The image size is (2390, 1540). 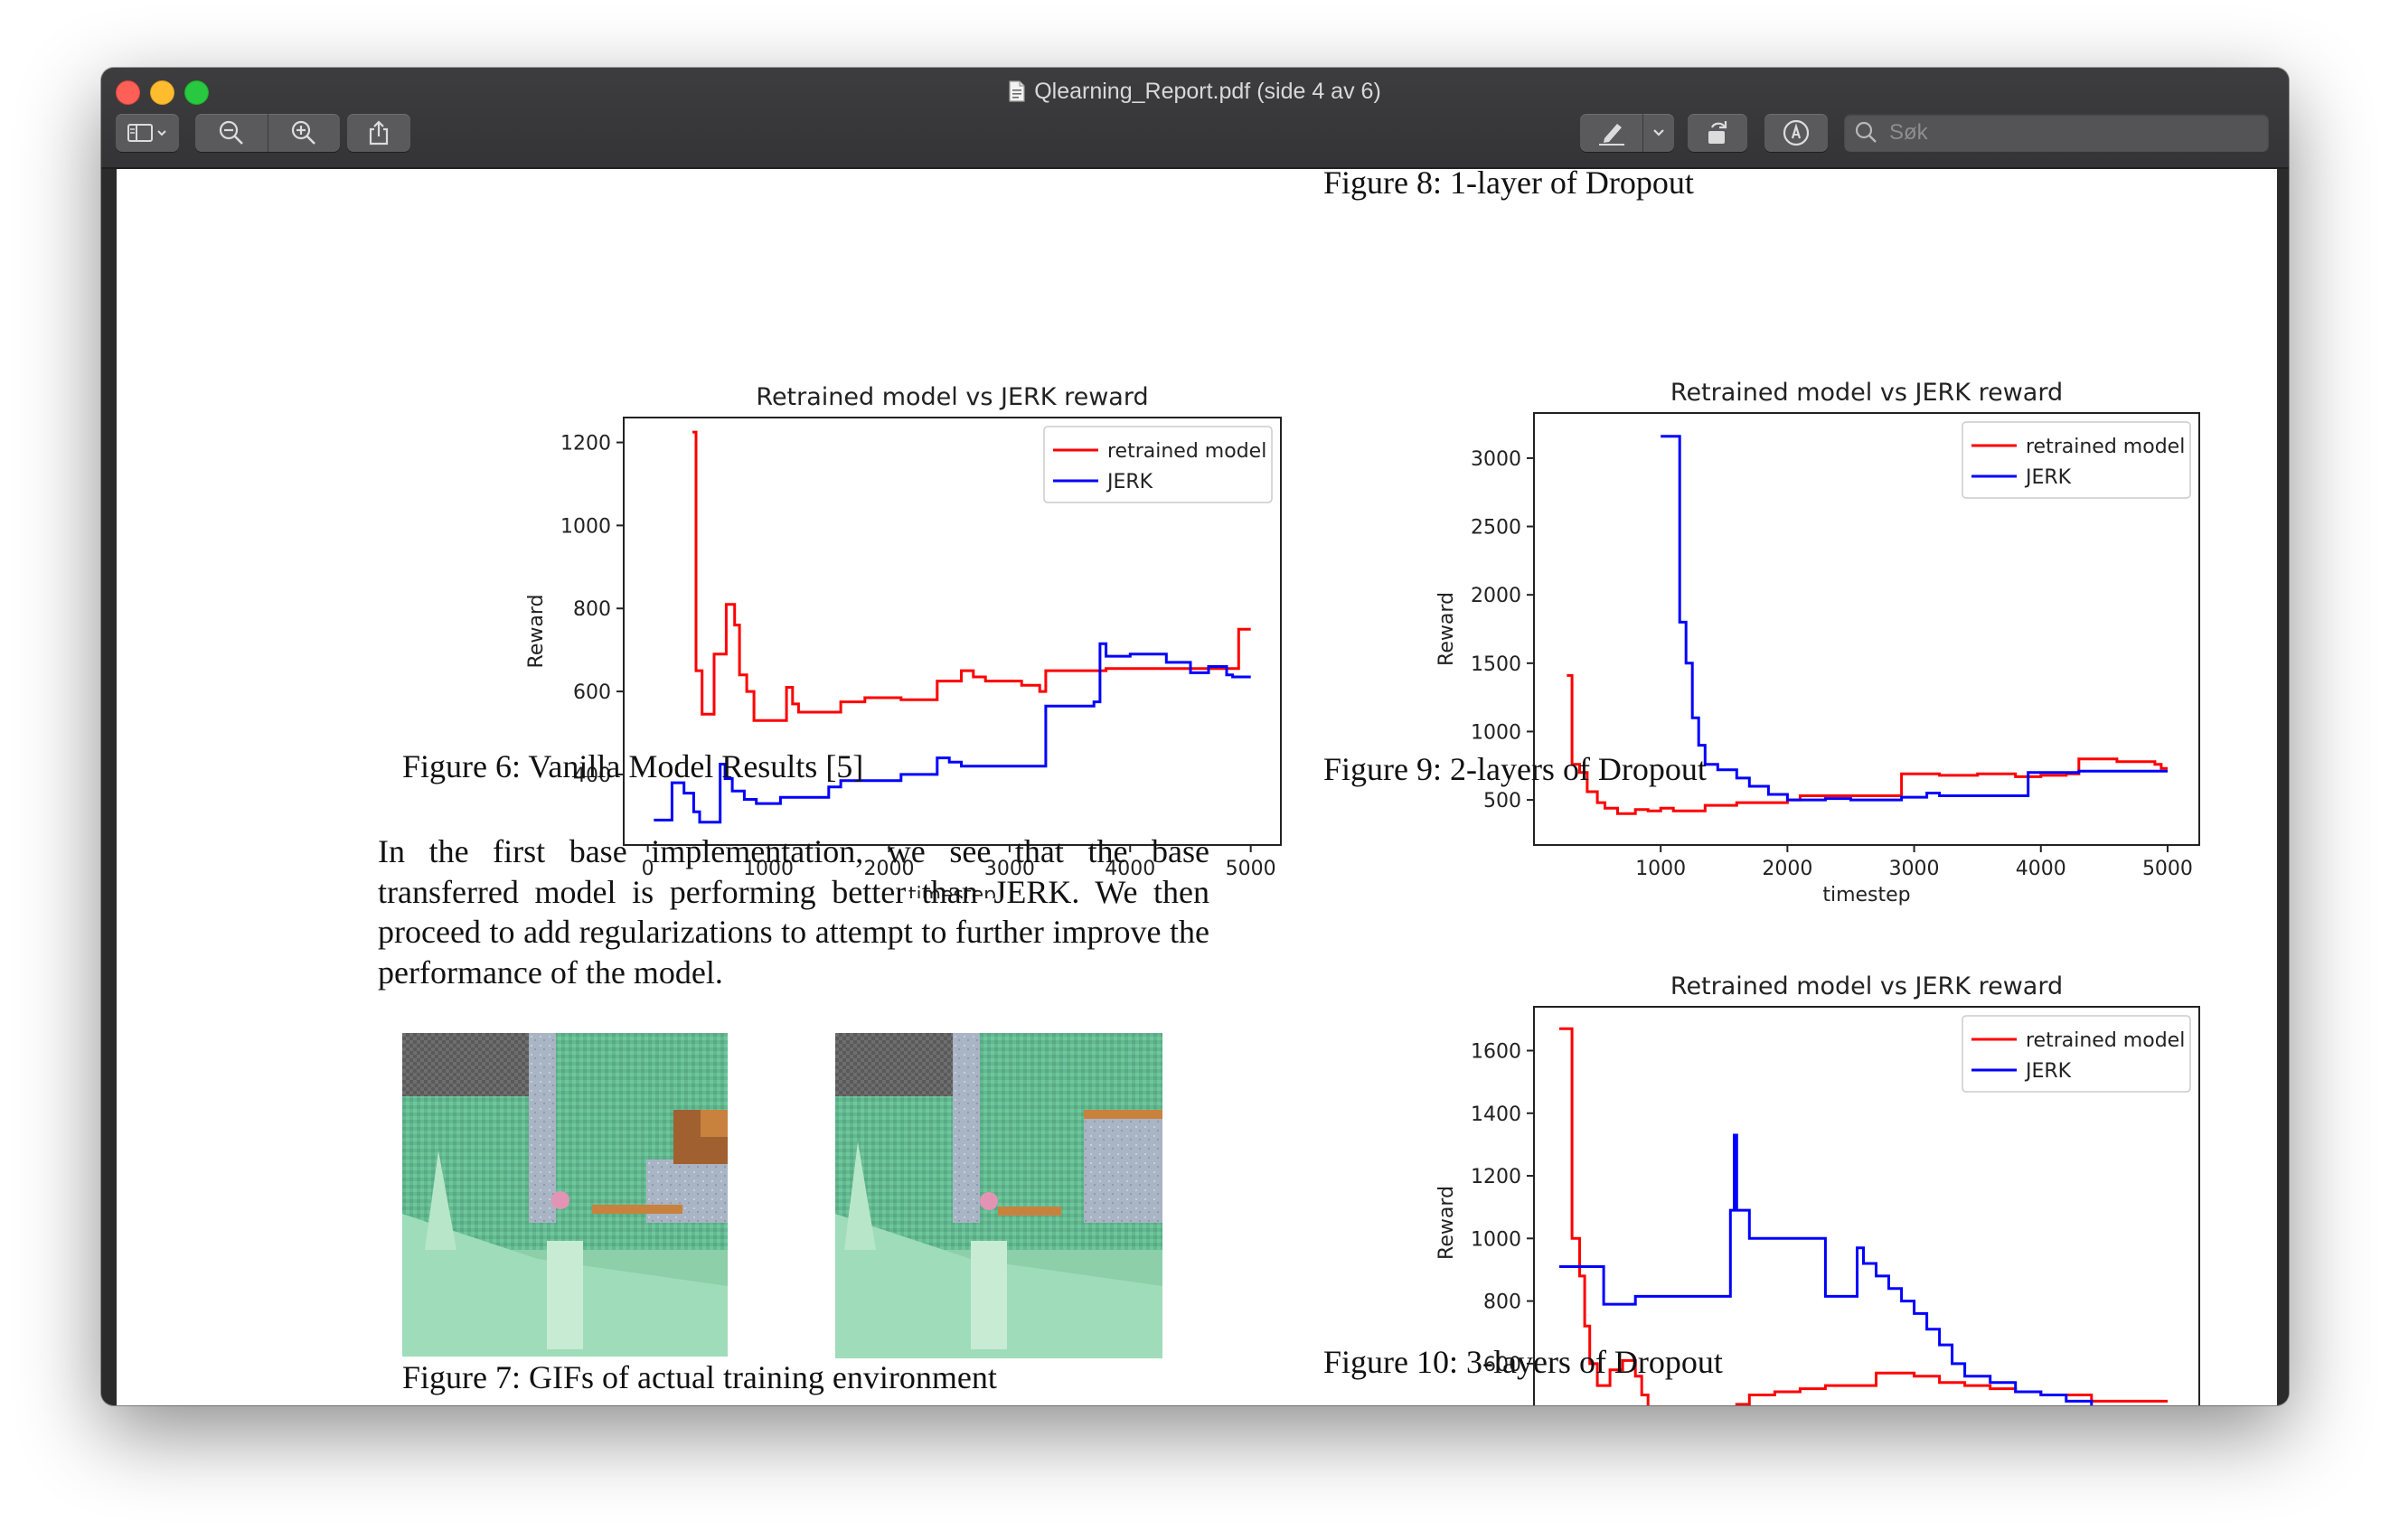 I want to click on chevron-down-icon, so click(x=1658, y=132).